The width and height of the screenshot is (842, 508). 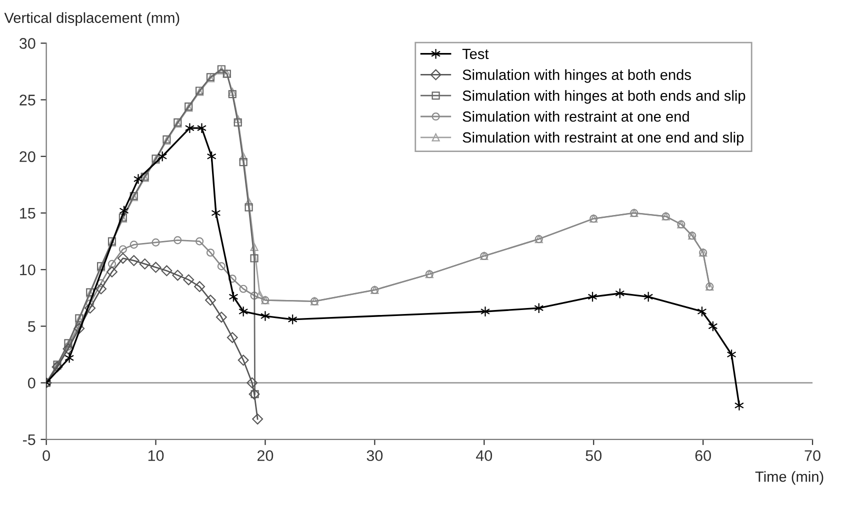 What do you see at coordinates (789, 478) in the screenshot?
I see `x-axis-title: Time (min)` at bounding box center [789, 478].